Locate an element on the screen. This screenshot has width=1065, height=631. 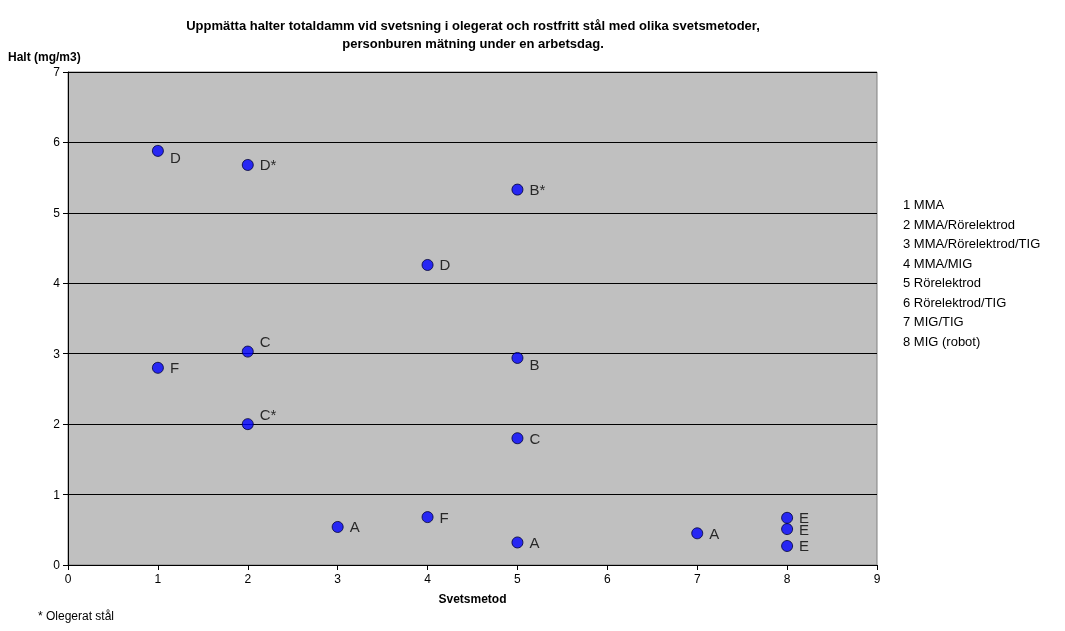
y-axis-title: Halt (mg/m3) is located at coordinates (44, 57).